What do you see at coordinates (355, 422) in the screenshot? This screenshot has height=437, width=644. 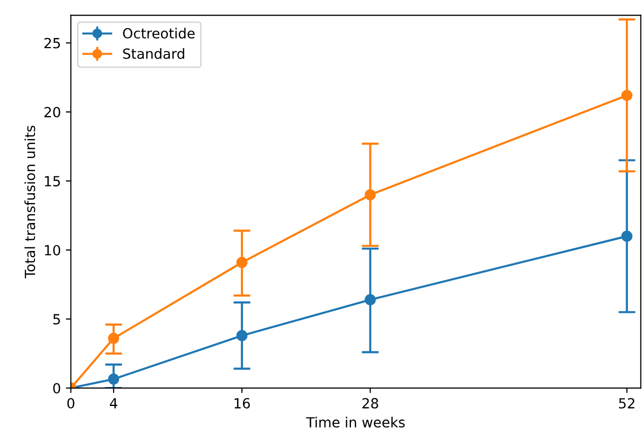 I see `x-axis-title: Time in weeks` at bounding box center [355, 422].